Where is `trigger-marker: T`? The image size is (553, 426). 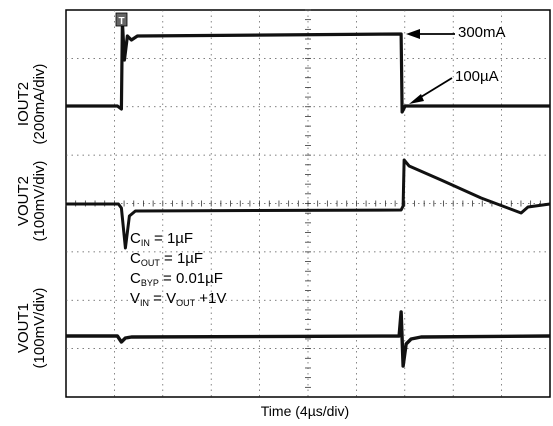 trigger-marker: T is located at coordinates (121, 19).